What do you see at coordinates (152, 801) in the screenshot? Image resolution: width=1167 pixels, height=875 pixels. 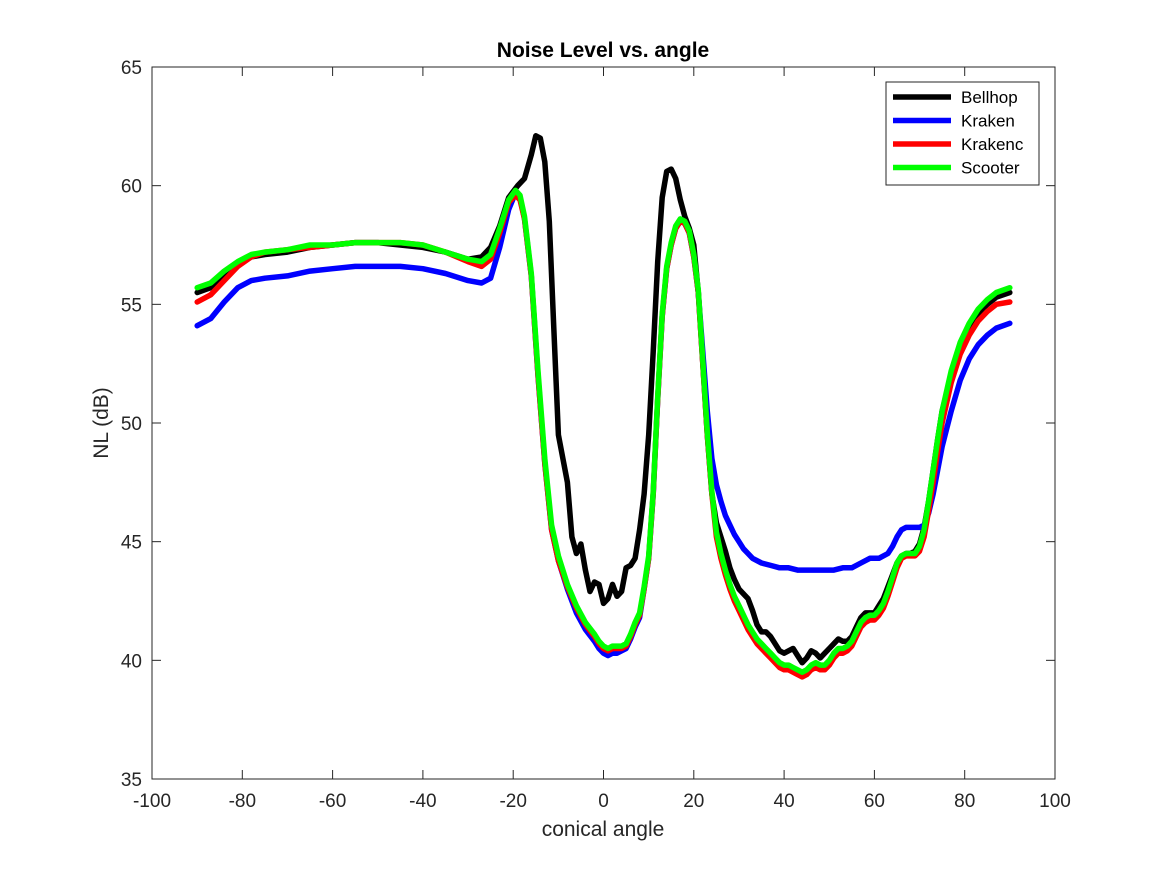 I see `x-tick-label: -100` at bounding box center [152, 801].